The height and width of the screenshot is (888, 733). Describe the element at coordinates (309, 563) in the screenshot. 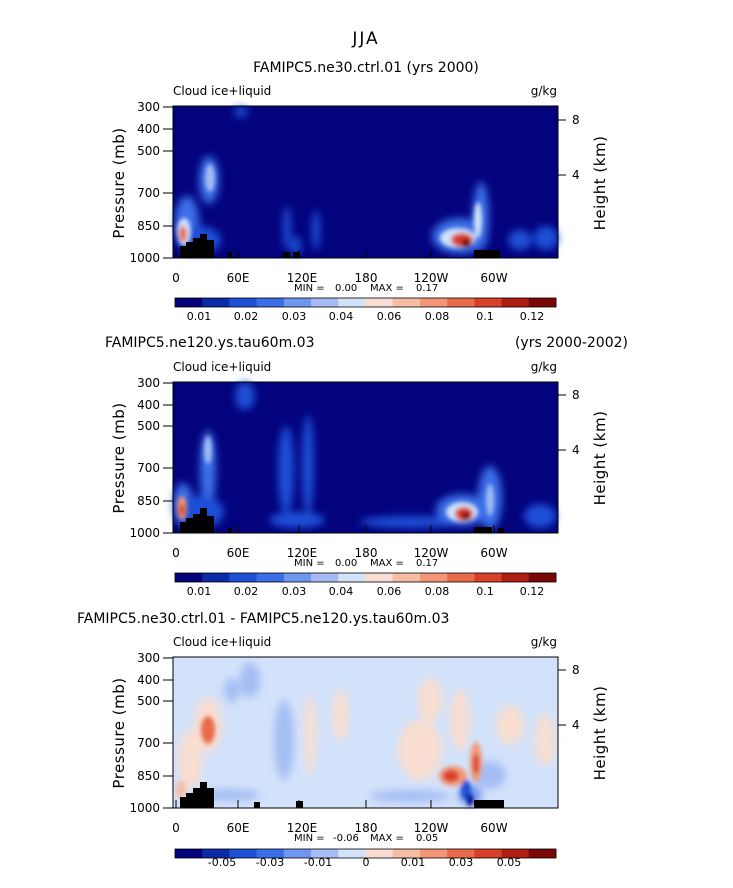

I see `panel-2-min-label: MIN =` at that location.